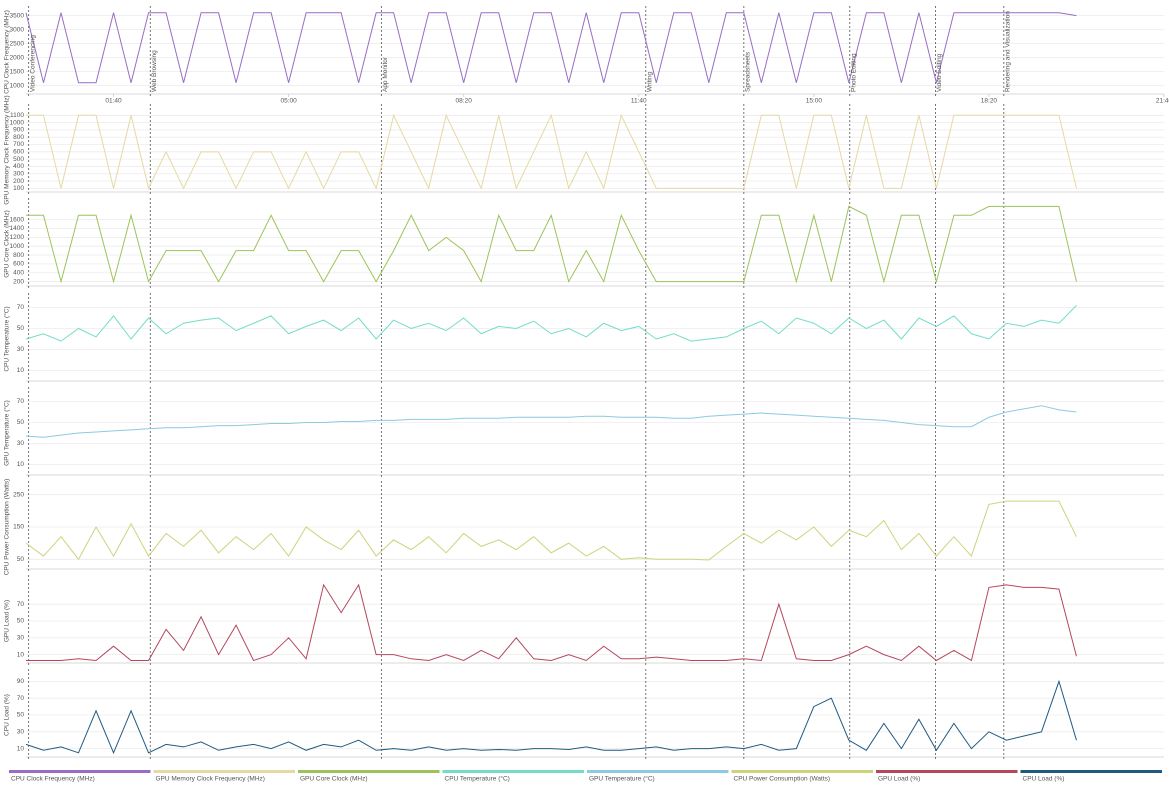  What do you see at coordinates (7, 338) in the screenshot?
I see `y-axis-label: CPU Temperature (°C)` at bounding box center [7, 338].